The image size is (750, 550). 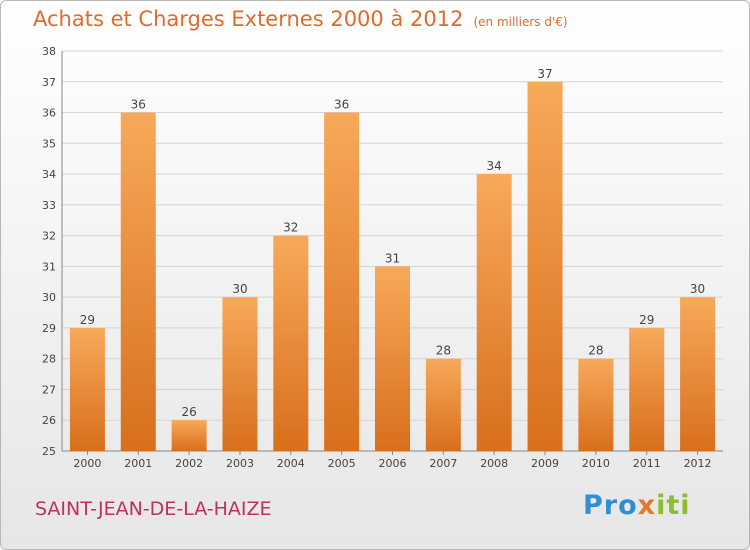 What do you see at coordinates (637, 505) in the screenshot?
I see `proxiti-logo: Proxiti` at bounding box center [637, 505].